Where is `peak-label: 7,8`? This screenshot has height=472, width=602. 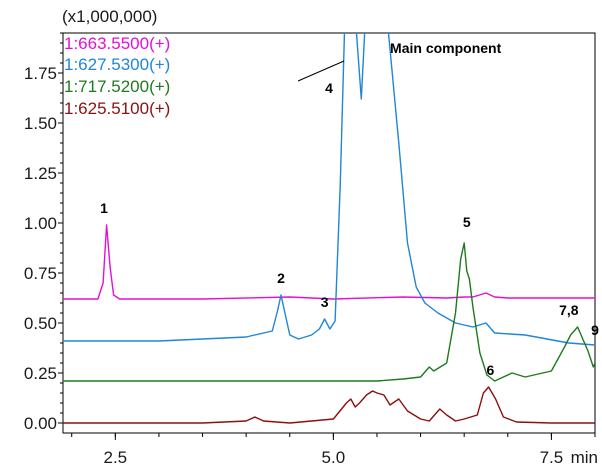 peak-label: 7,8 is located at coordinates (569, 310).